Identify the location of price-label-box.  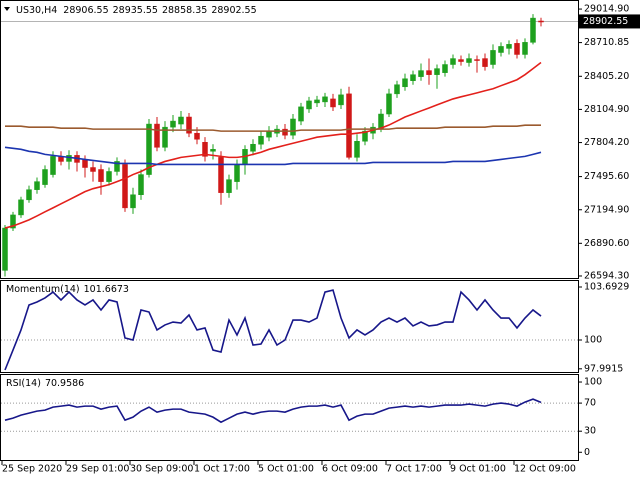
(609, 21).